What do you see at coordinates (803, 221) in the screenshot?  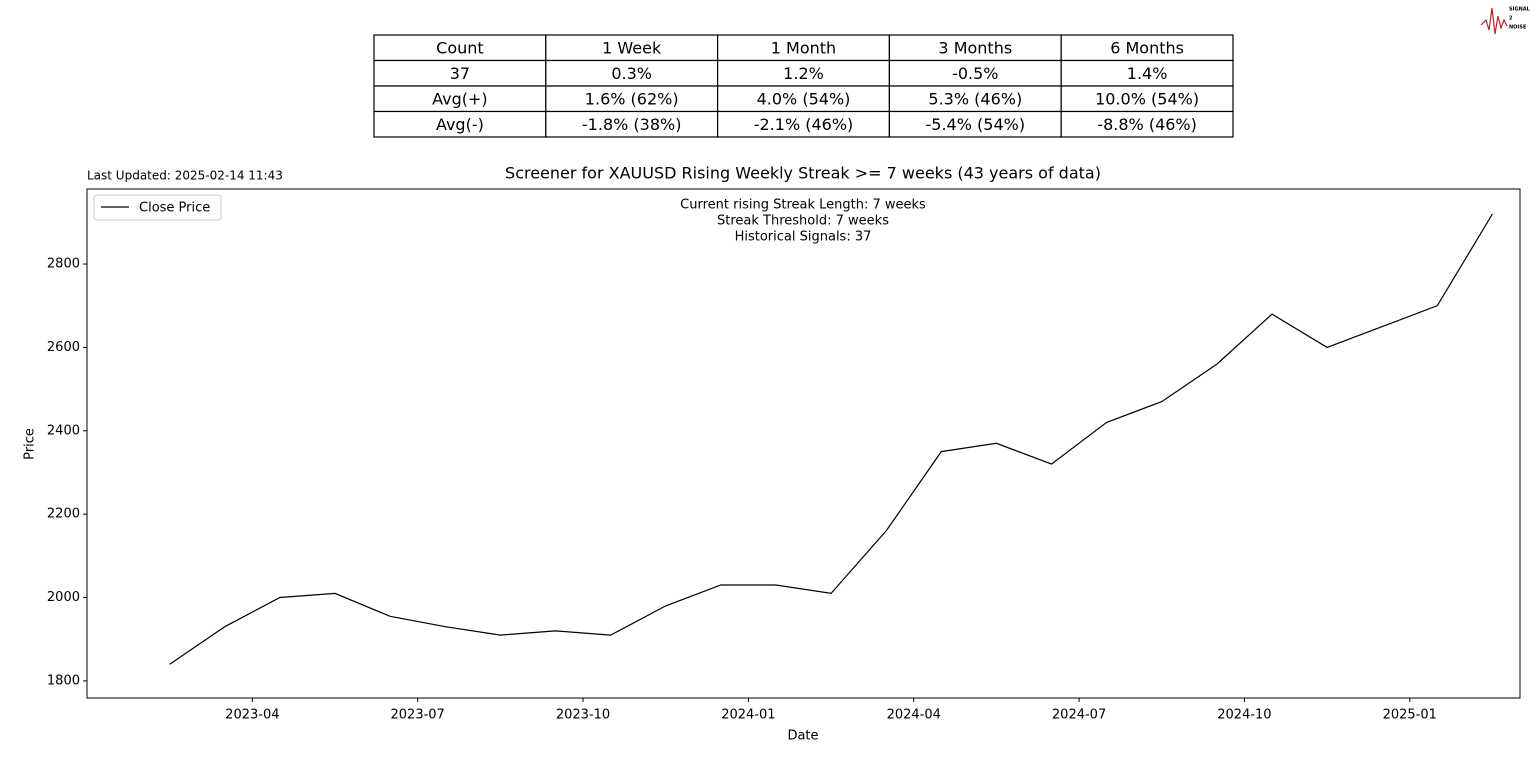 I see `annotation: Streak Threshold: 7 weeks` at bounding box center [803, 221].